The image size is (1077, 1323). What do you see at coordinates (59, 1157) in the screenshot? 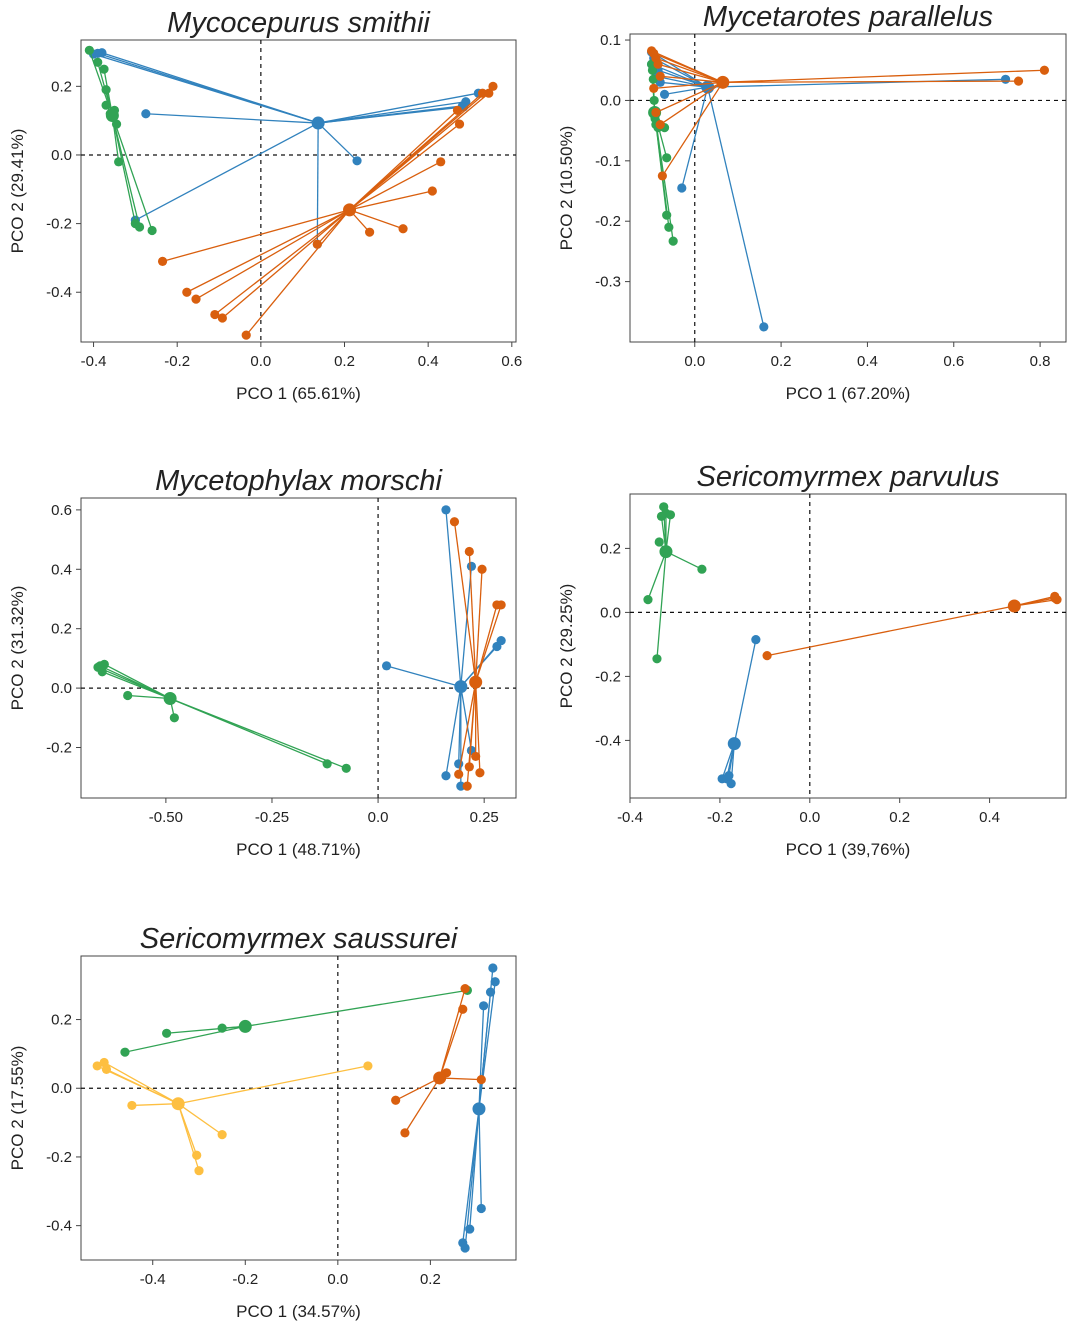
I see `y-tick-label: -0.2` at bounding box center [59, 1157].